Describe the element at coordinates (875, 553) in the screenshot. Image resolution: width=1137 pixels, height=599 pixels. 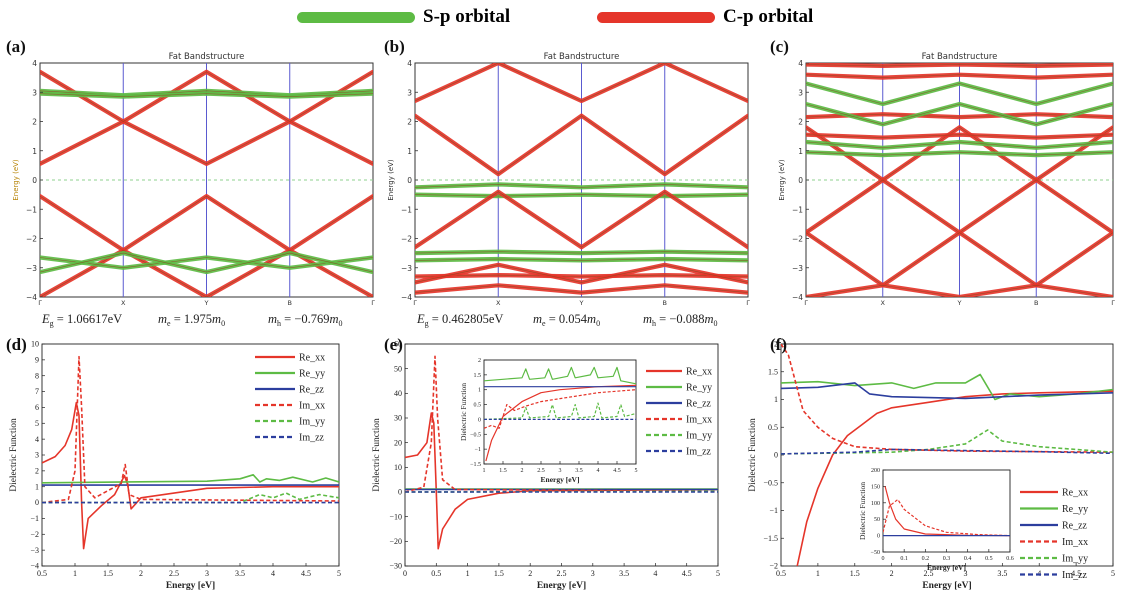
I see `y-tick-label: −50` at that location.